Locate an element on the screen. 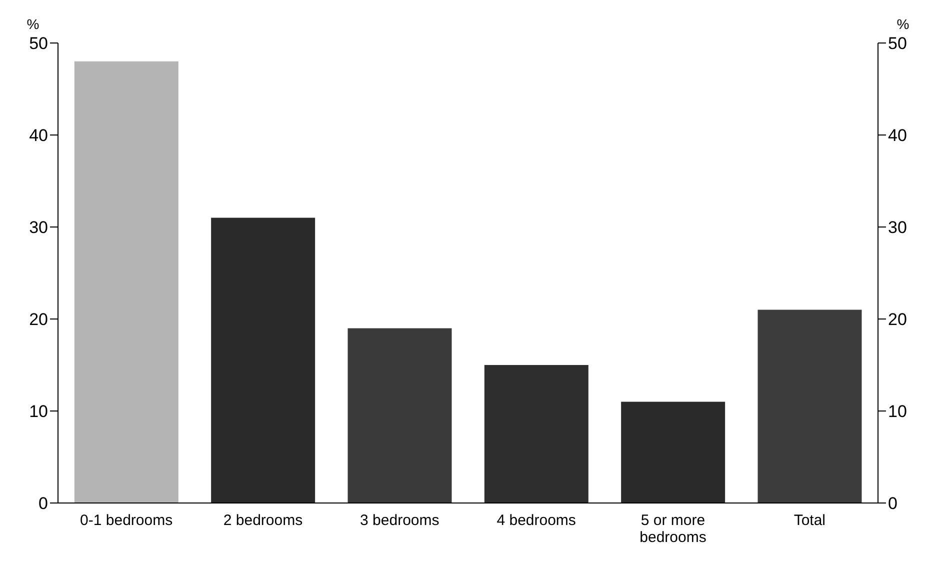  x-tick-label: 3 bedrooms is located at coordinates (400, 520).